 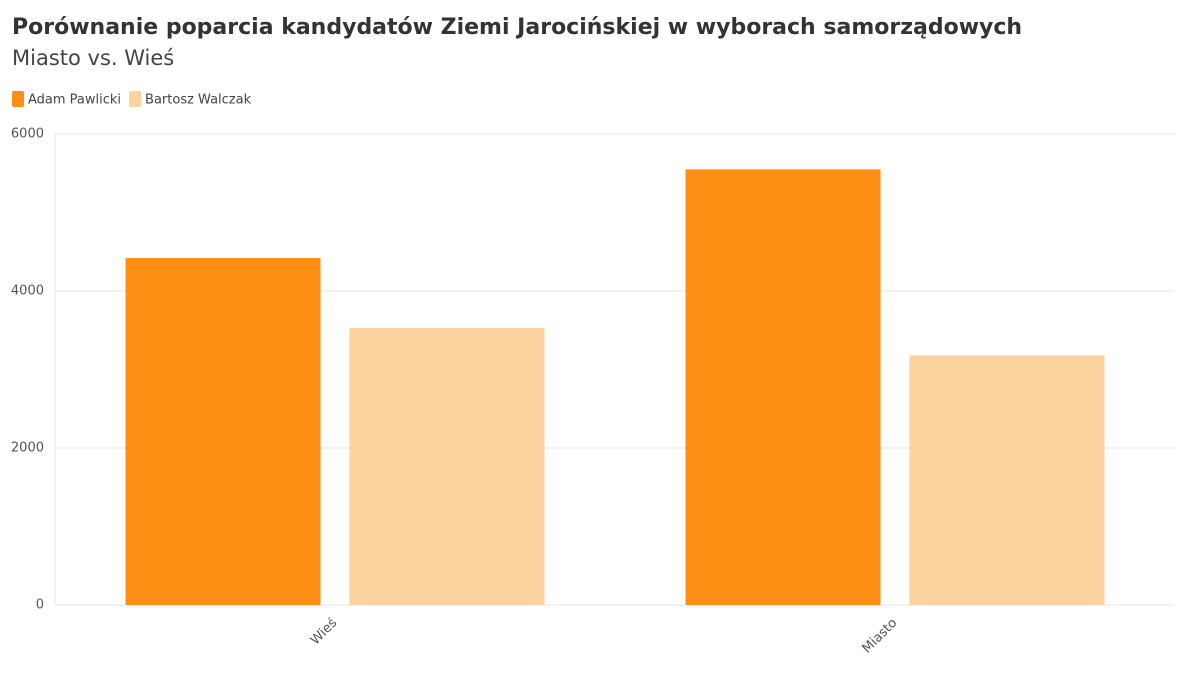 What do you see at coordinates (74, 100) in the screenshot?
I see `legend-label: Adam Pawlicki` at bounding box center [74, 100].